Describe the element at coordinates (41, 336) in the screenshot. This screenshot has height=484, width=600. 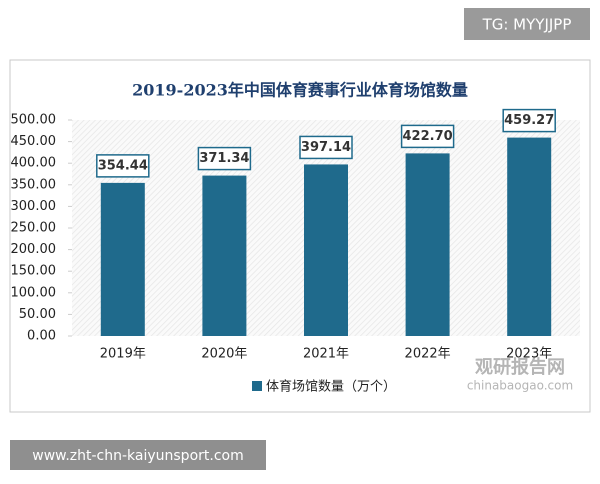
I see `y-tick-label: 0.00` at that location.